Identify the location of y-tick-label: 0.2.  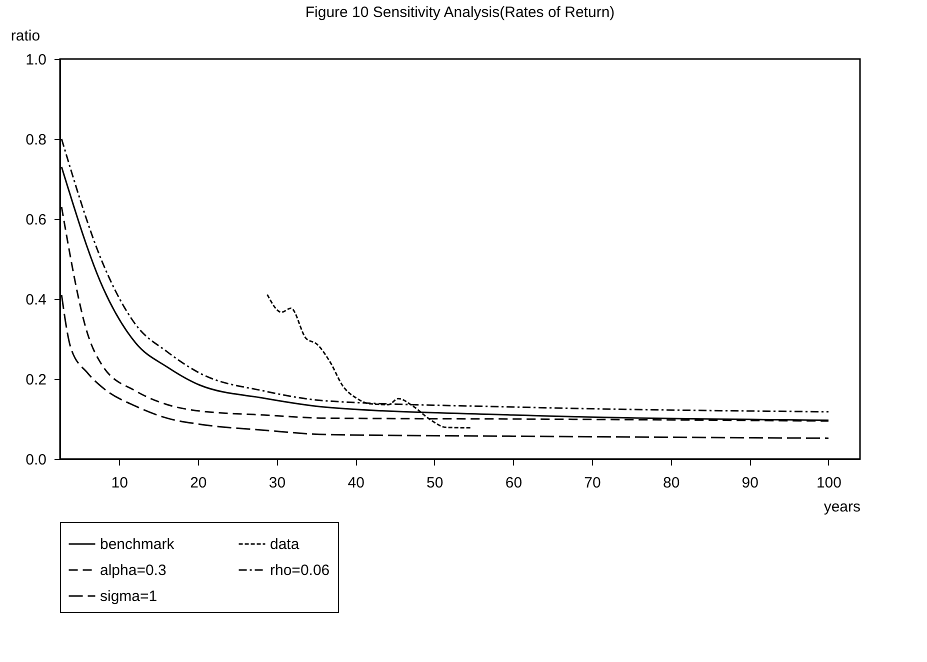
(36, 380).